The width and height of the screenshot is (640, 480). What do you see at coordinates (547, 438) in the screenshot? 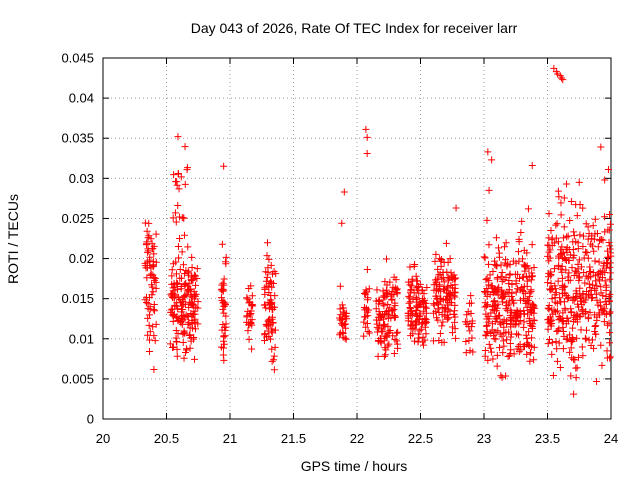
I see `x-tick-label: 23.5` at bounding box center [547, 438].